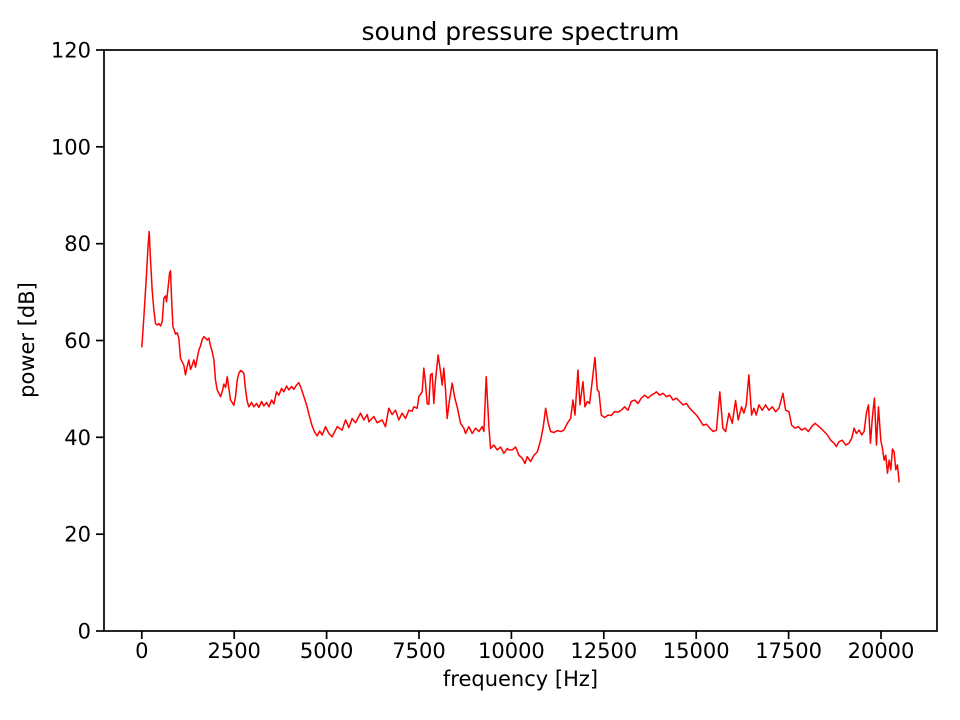 This screenshot has height=720, width=960. What do you see at coordinates (84, 632) in the screenshot?
I see `y-tick-label: 0` at bounding box center [84, 632].